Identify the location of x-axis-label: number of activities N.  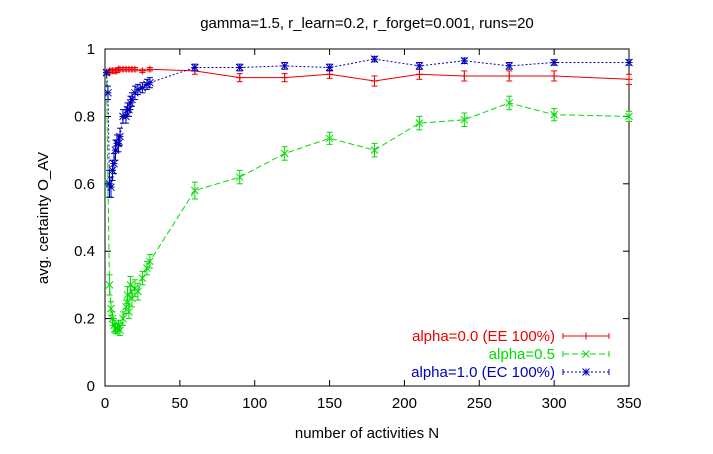
(367, 433).